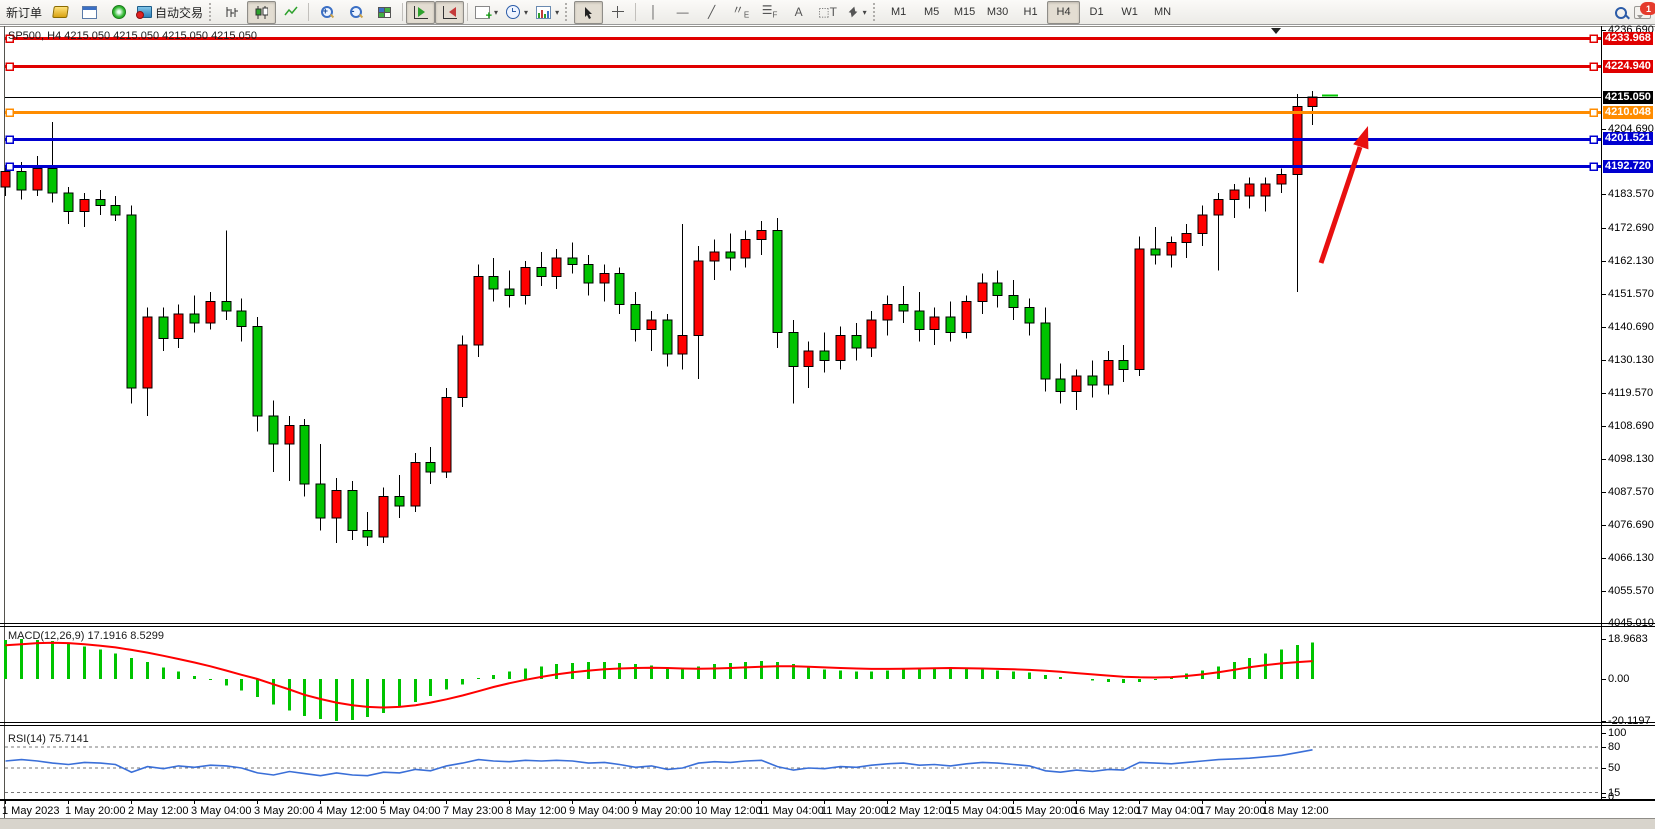 The height and width of the screenshot is (829, 1655). Describe the element at coordinates (617, 12) in the screenshot. I see `crosshair-button` at that location.